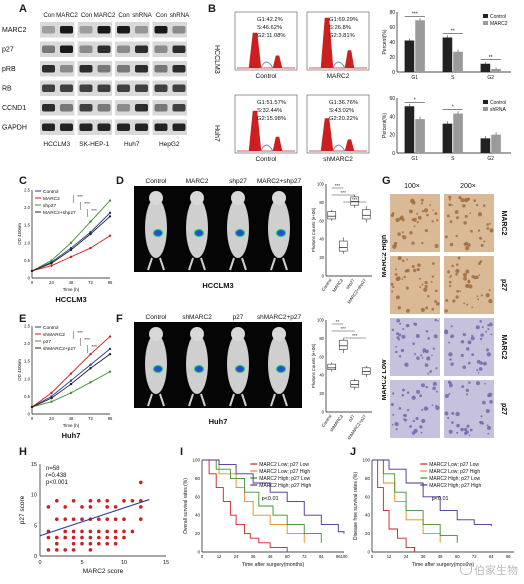  I want to click on protein-label: GAPDH, so click(14, 128).